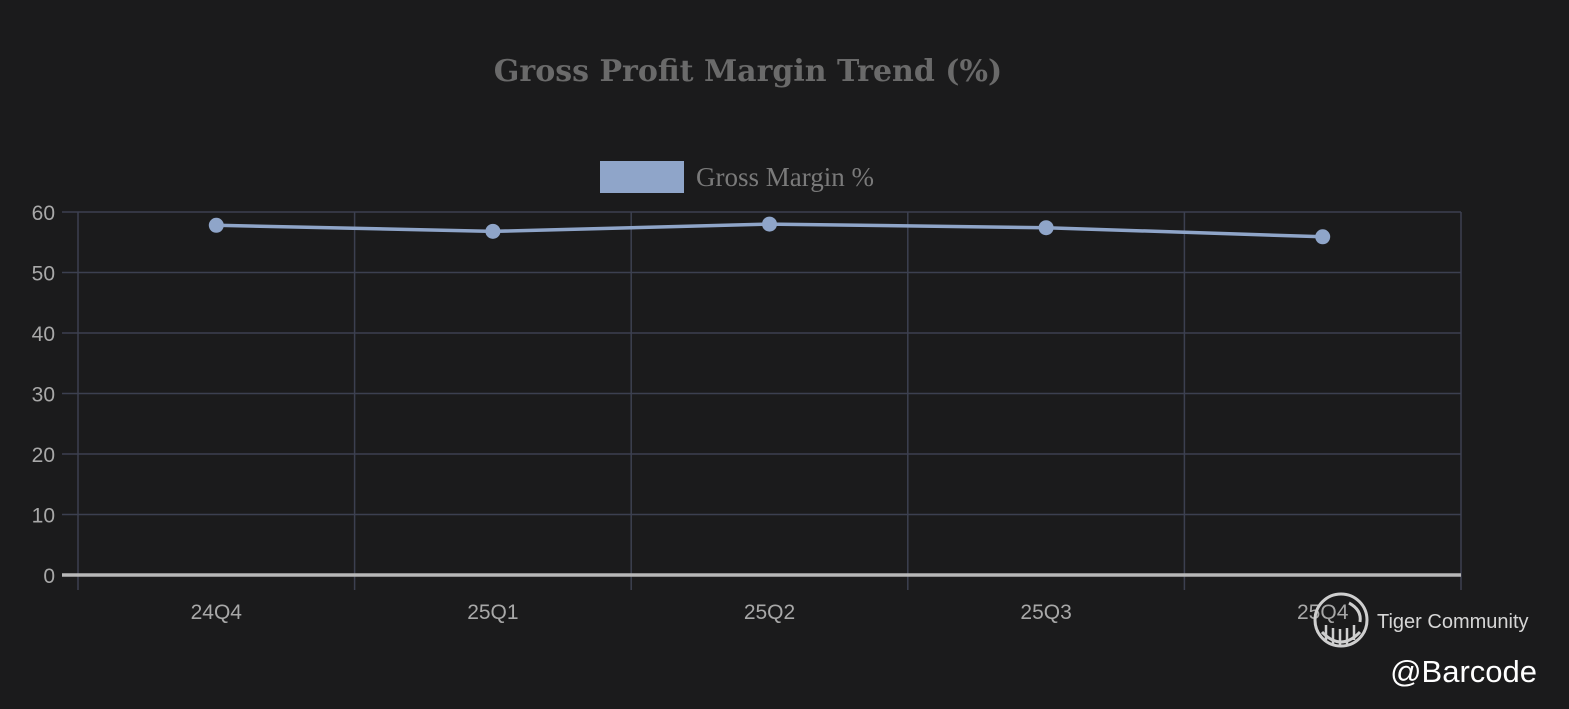 The width and height of the screenshot is (1569, 709). Describe the element at coordinates (492, 612) in the screenshot. I see `x-tick-label: 25Q1` at that location.